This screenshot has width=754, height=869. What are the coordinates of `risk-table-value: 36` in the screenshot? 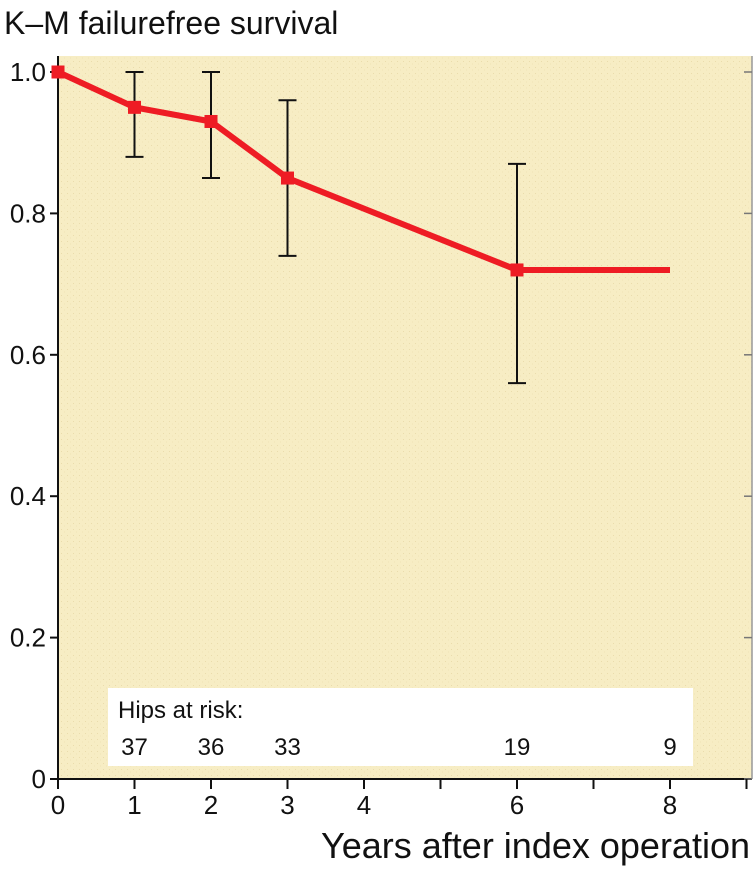 It's located at (211, 747).